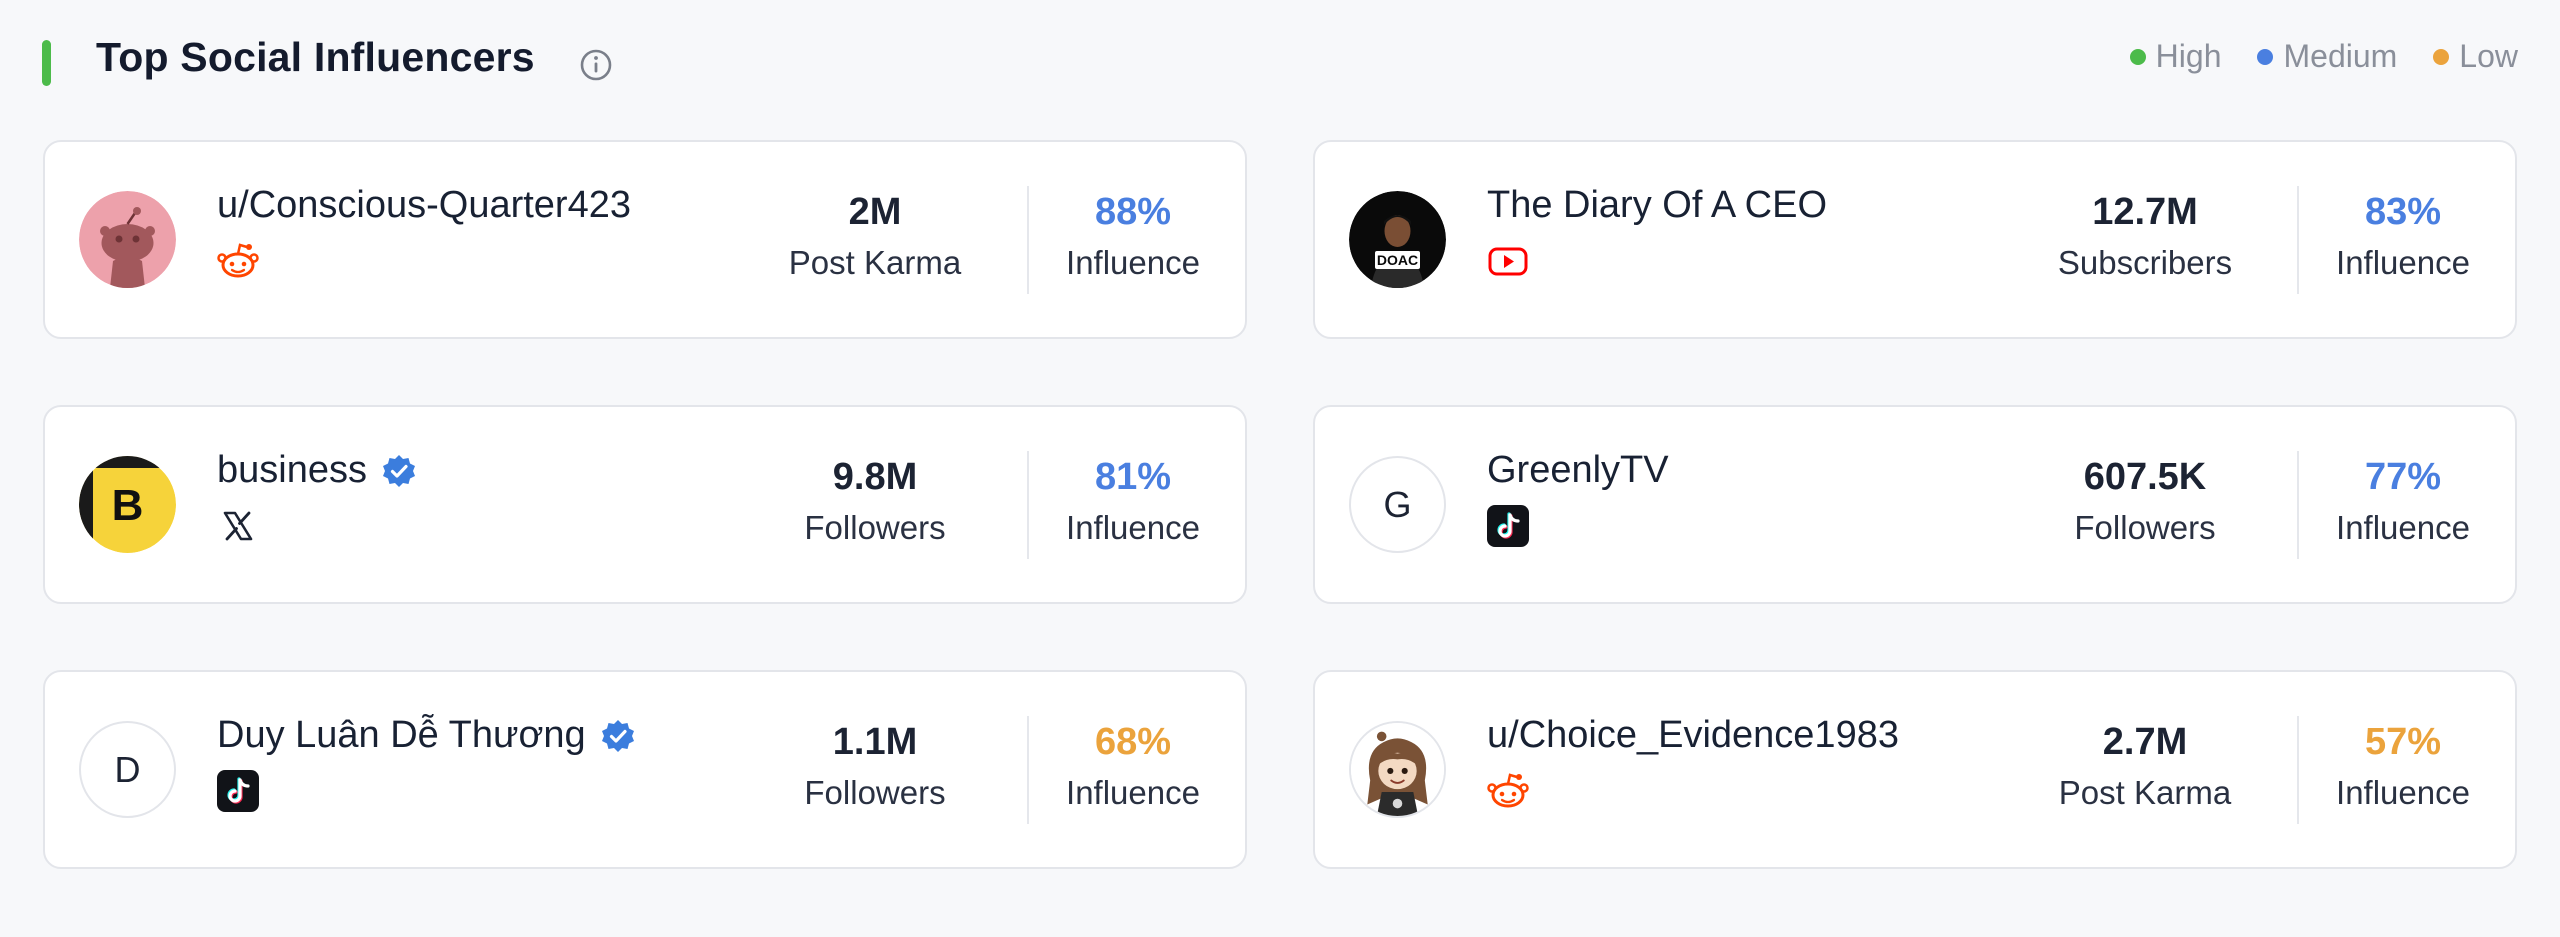 The image size is (2560, 937). I want to click on stat-value: 12.7M, so click(2145, 212).